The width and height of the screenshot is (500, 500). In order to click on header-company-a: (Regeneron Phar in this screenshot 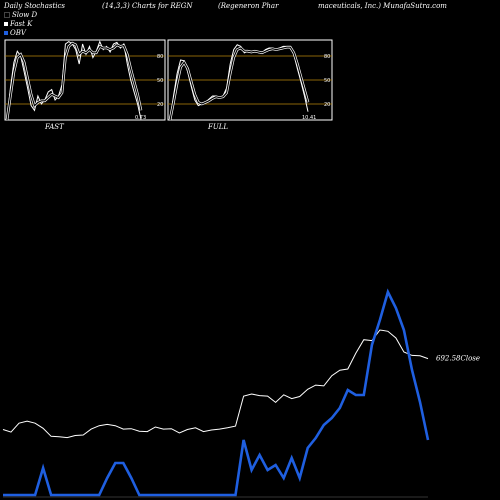, I will do `click(248, 6)`.